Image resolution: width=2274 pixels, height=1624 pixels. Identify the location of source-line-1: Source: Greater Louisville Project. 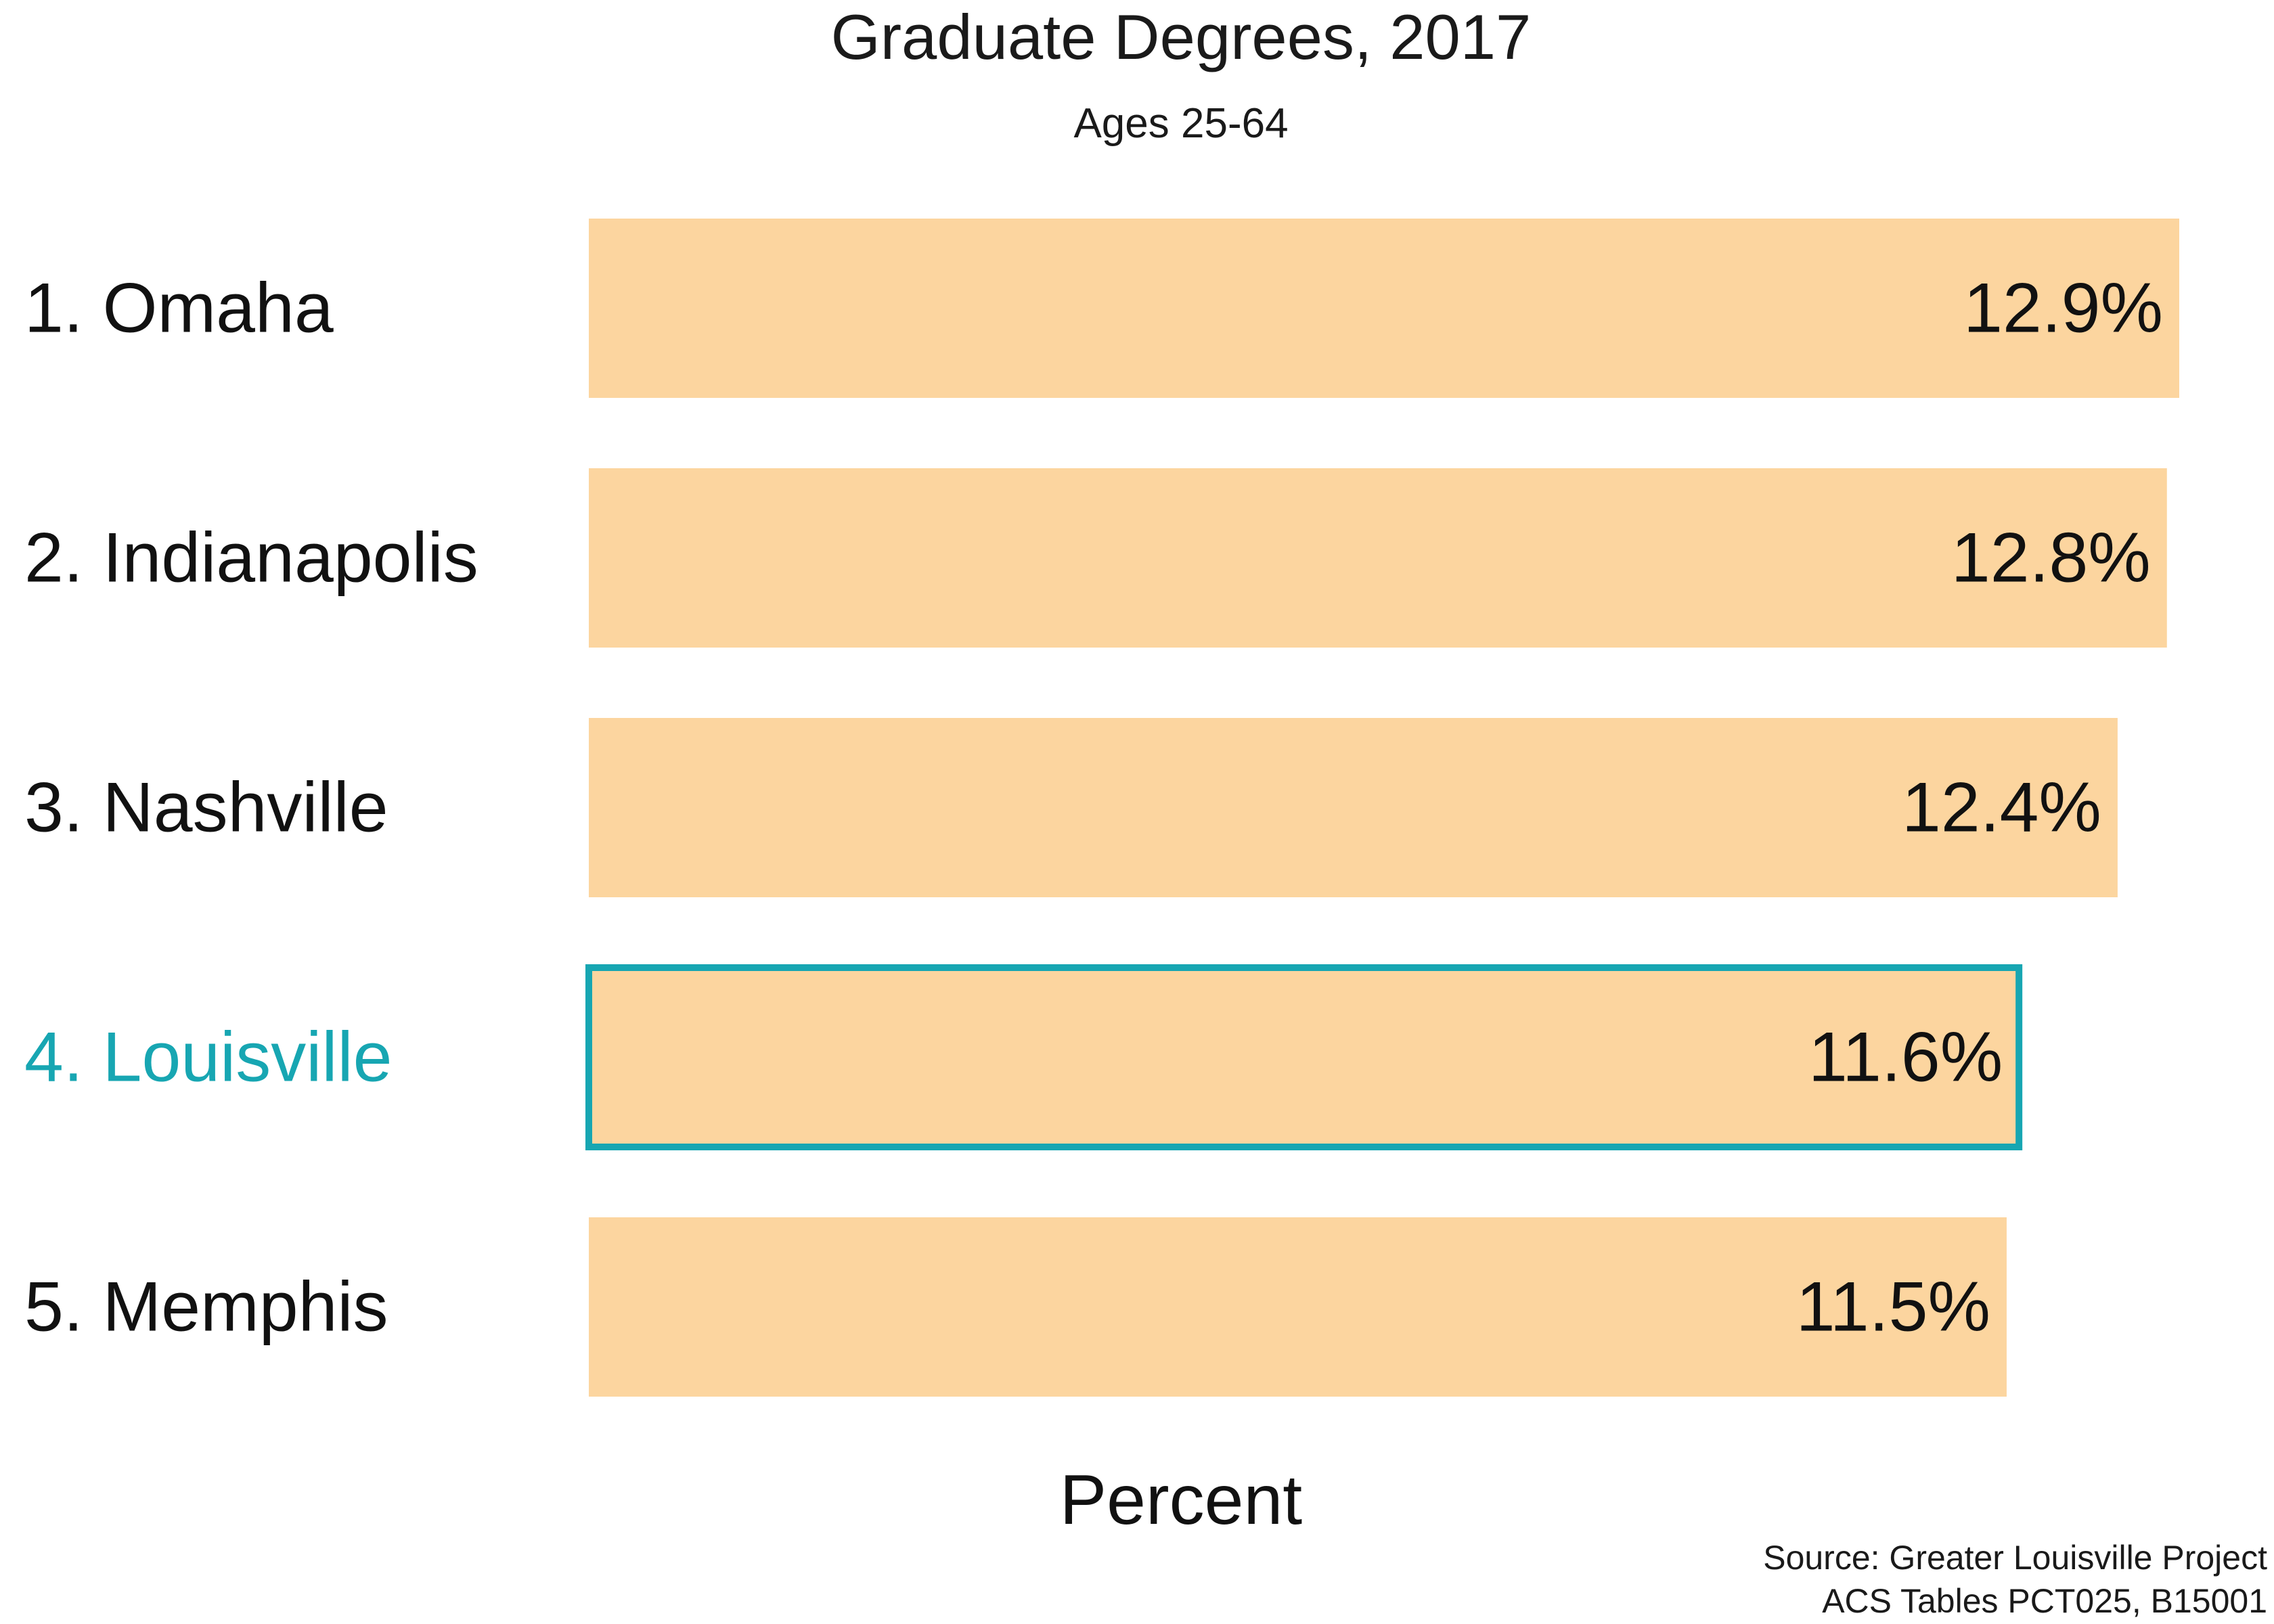
(2015, 1558).